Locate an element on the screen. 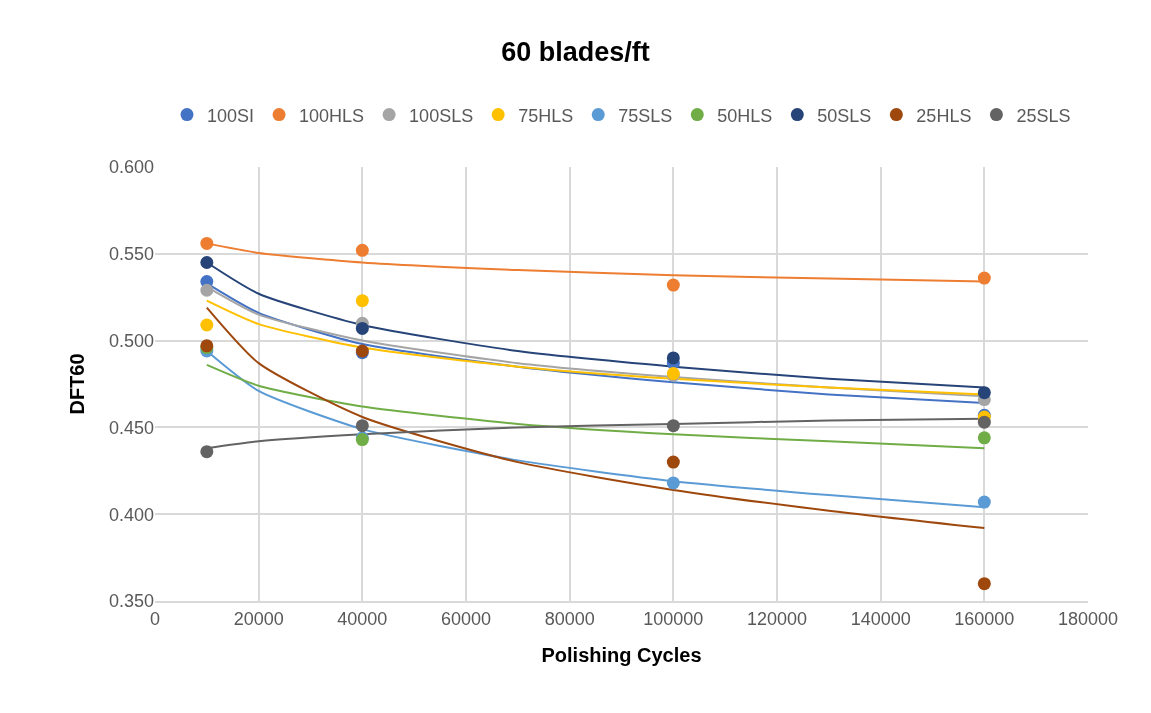 The width and height of the screenshot is (1151, 713). y-tick-label: 0.500 is located at coordinates (131, 340).